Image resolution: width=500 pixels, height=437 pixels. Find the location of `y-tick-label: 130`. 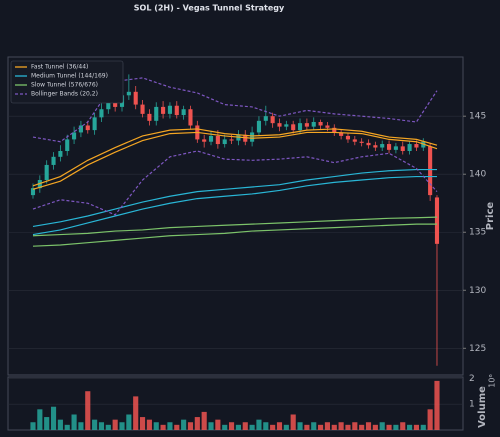

y-tick-label: 130 is located at coordinates (477, 291).